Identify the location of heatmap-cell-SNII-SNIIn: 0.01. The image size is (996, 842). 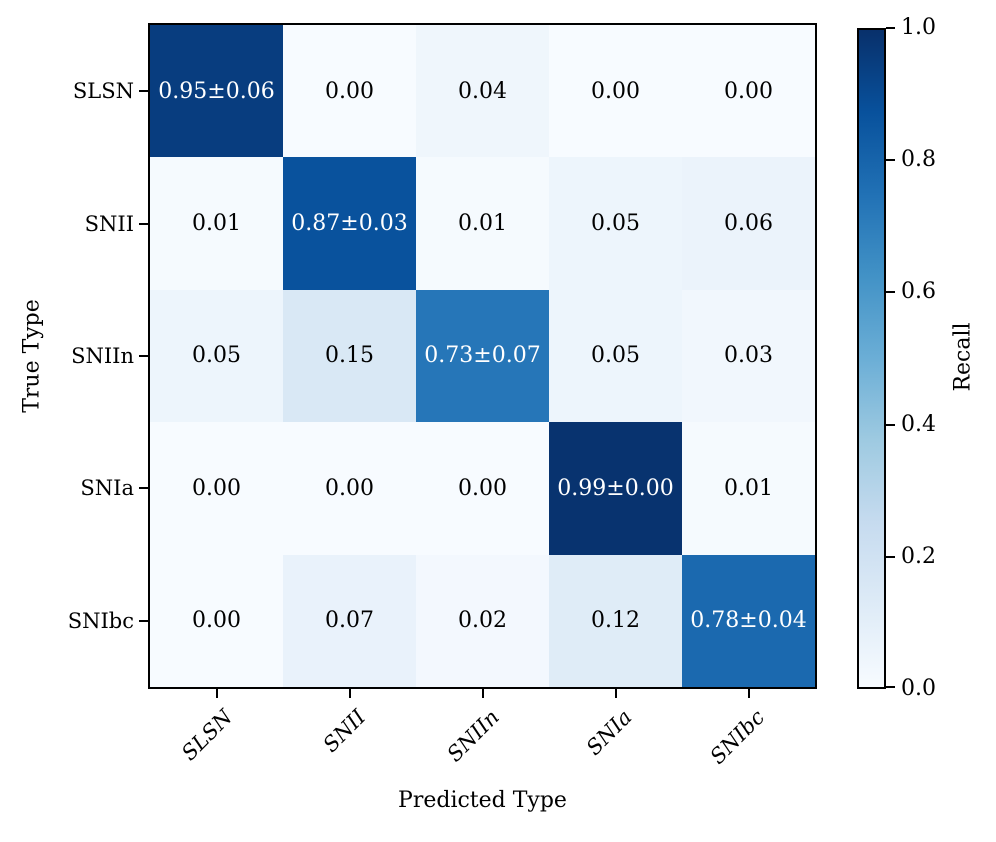
(482, 223).